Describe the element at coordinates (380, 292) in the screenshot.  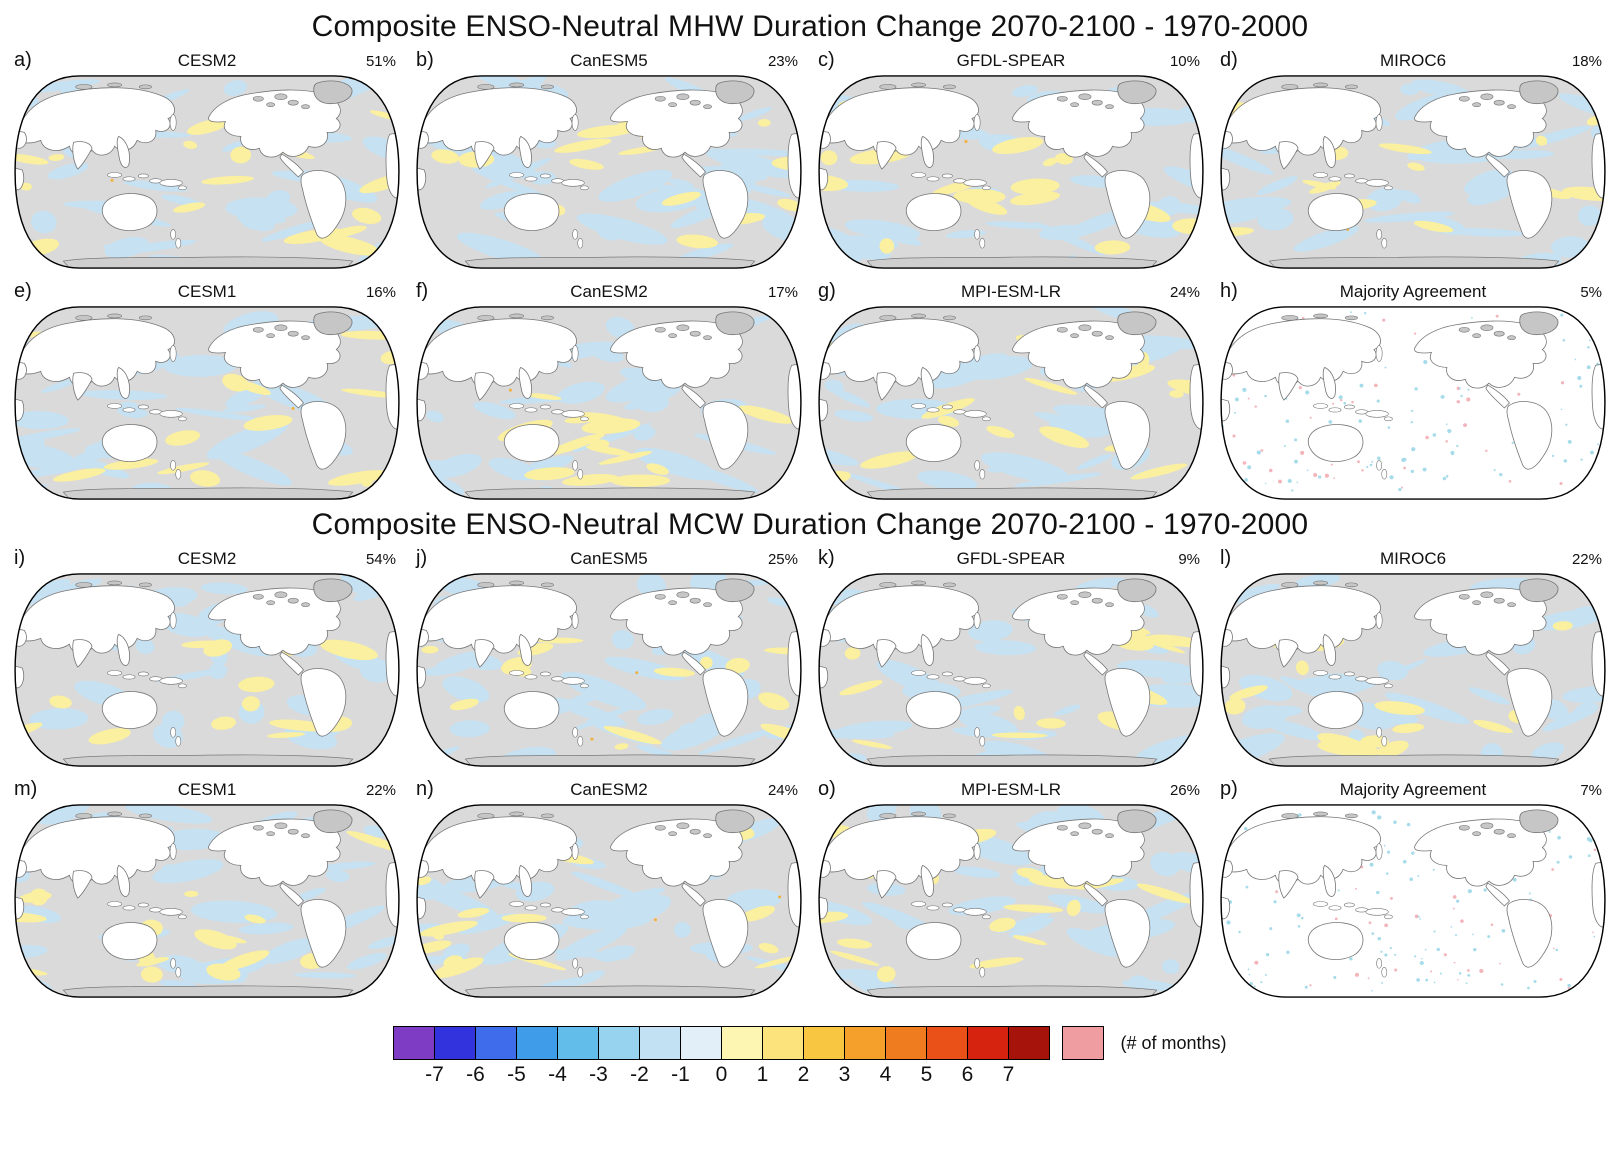
I see `panel-percent: 16%` at that location.